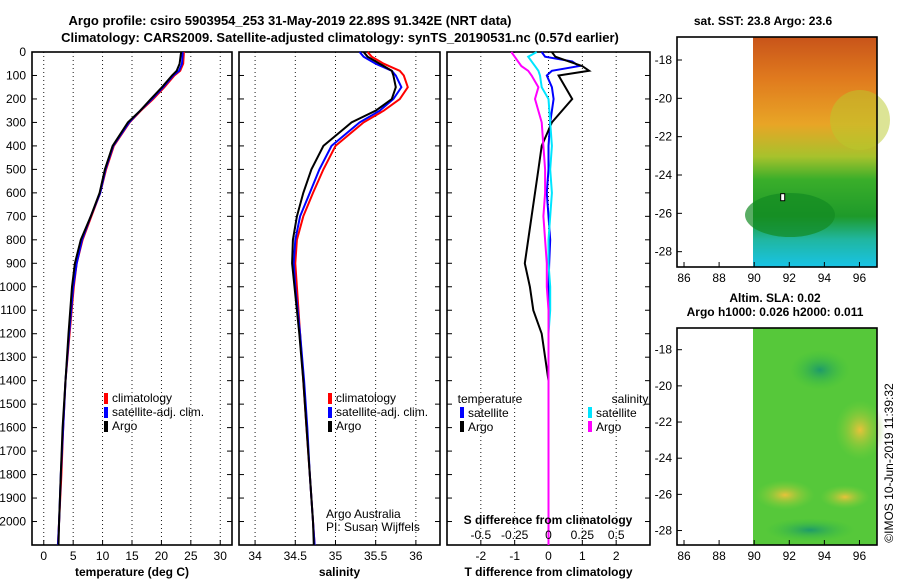  Describe the element at coordinates (783, 197) in the screenshot. I see `argo-position-marker` at that location.